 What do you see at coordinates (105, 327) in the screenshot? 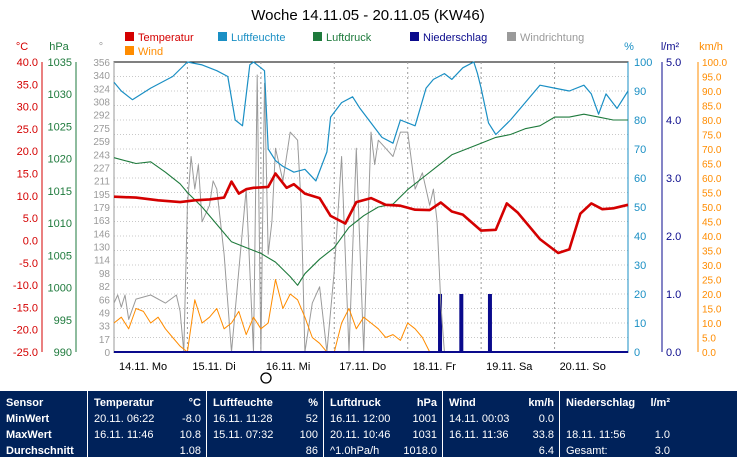
I see `axis-tick-dir: 33` at bounding box center [105, 327].